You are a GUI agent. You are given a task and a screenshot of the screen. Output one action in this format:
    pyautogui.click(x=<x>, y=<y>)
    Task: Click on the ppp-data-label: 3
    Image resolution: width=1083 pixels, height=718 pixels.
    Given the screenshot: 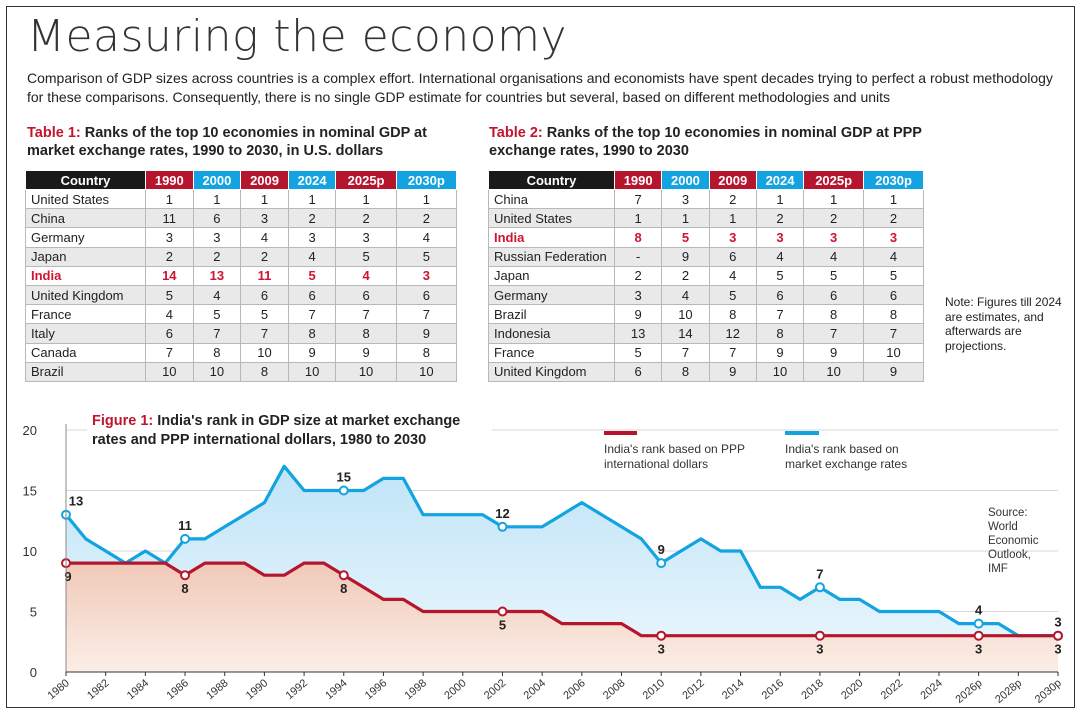 What is the action you would take?
    pyautogui.click(x=978, y=649)
    